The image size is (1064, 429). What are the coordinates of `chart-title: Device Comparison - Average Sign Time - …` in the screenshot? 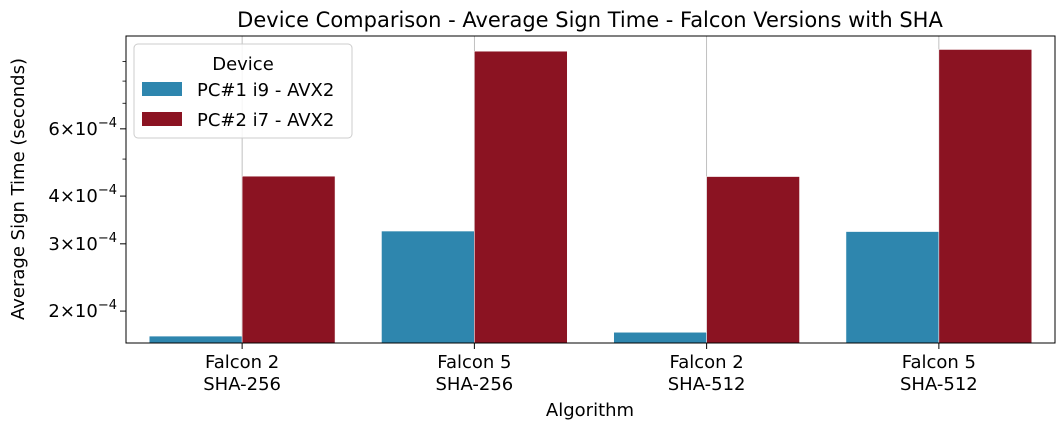 It's located at (590, 20).